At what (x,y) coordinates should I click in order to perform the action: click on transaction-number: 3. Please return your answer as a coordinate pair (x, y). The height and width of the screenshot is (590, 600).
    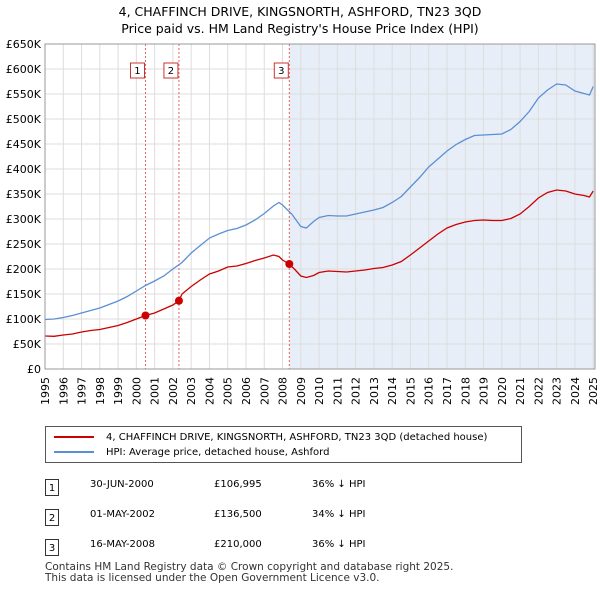
    Looking at the image, I should click on (52, 547).